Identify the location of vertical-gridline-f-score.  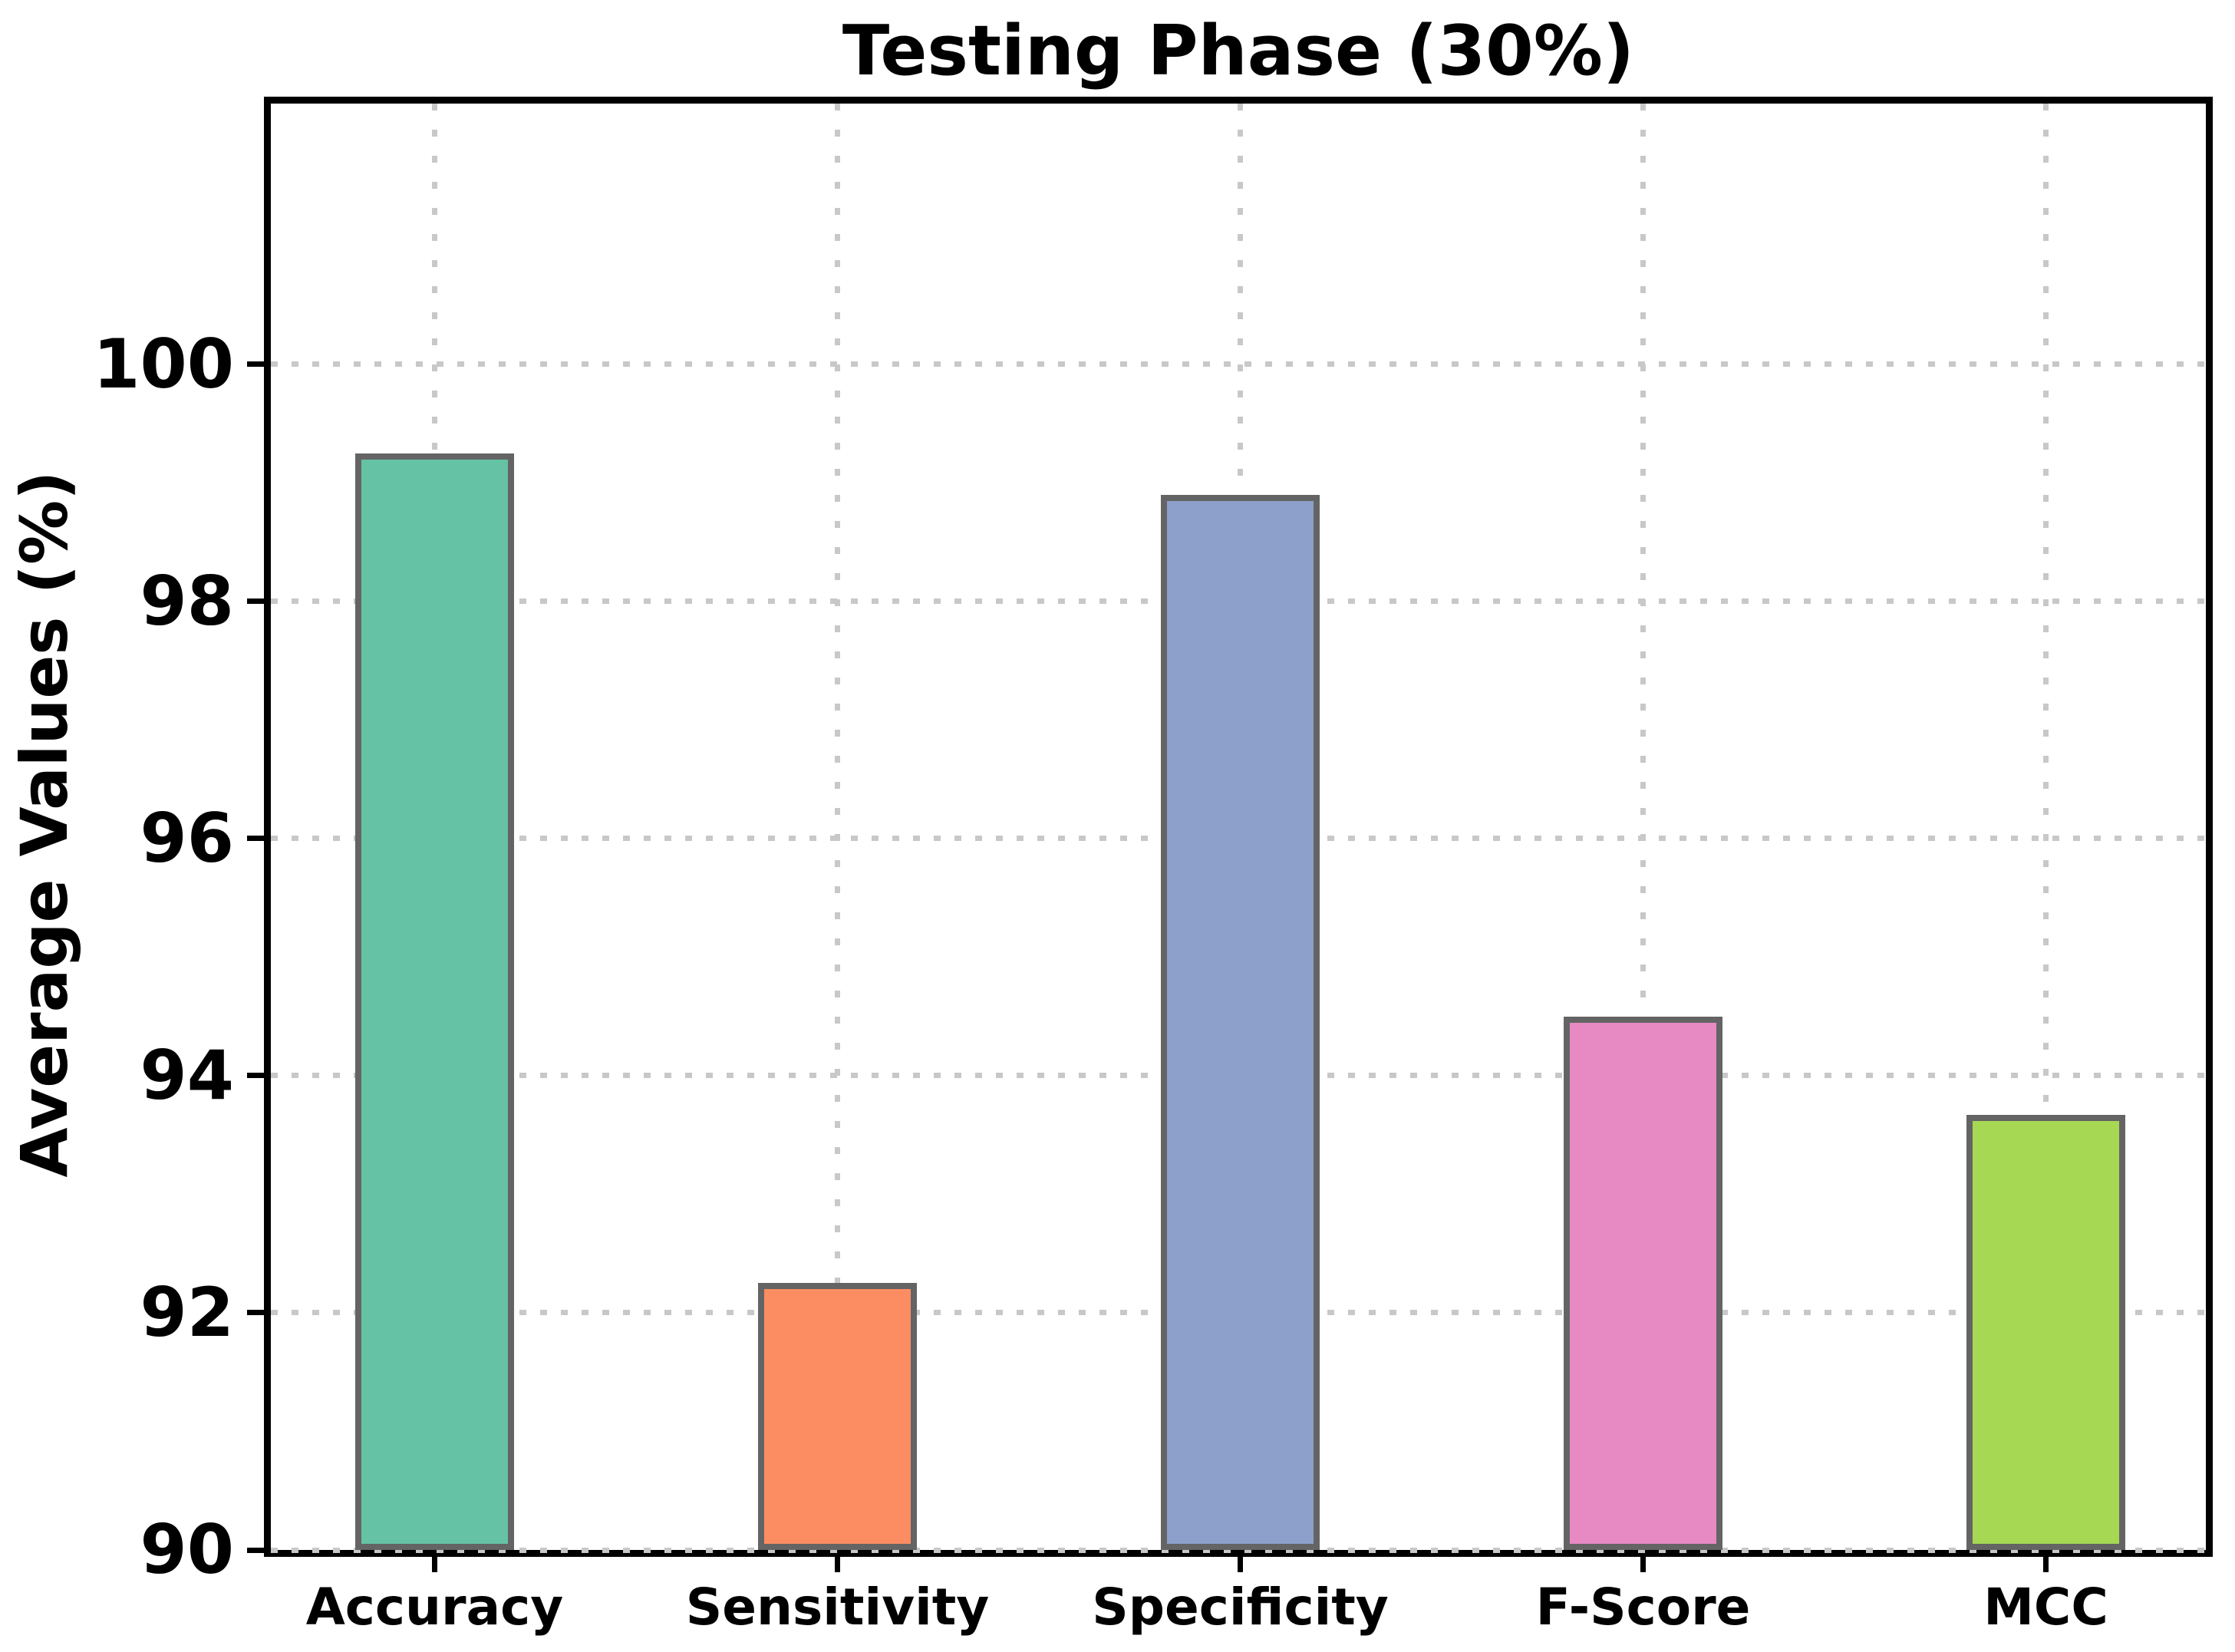
(1643, 827).